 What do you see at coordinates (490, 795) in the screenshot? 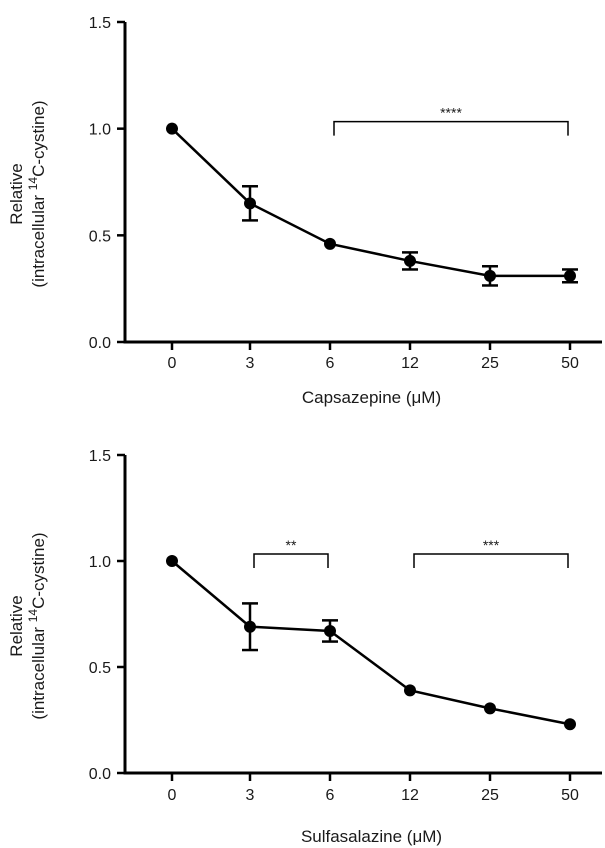
I see `panel2-x-tick-label: 25` at bounding box center [490, 795].